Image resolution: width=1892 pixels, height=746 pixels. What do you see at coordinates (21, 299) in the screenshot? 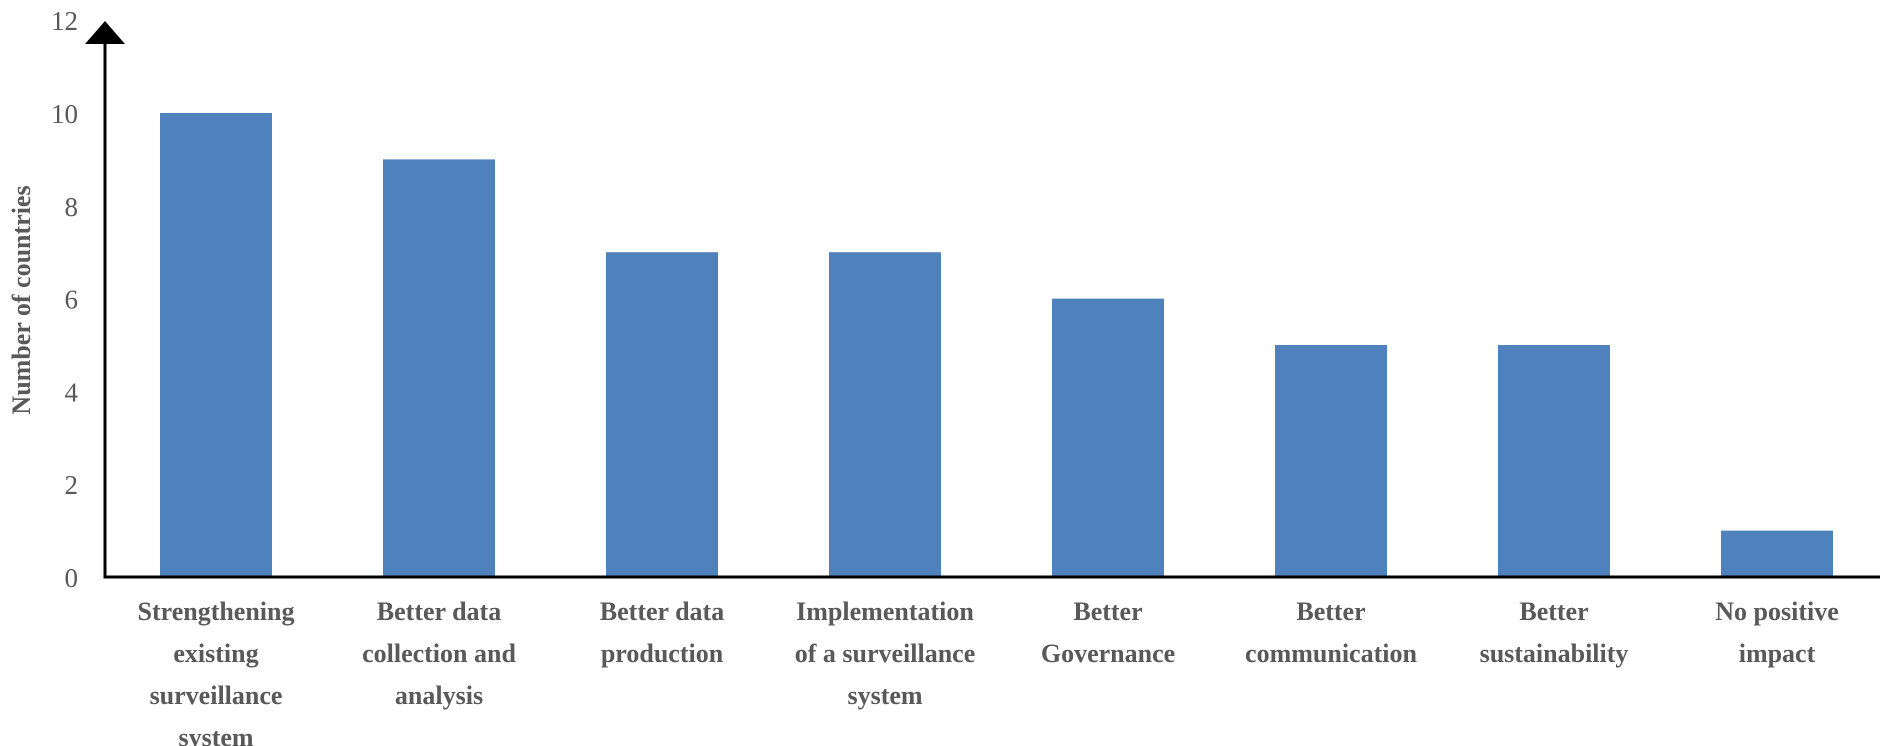
I see `y-axis-label: Number of countries` at bounding box center [21, 299].